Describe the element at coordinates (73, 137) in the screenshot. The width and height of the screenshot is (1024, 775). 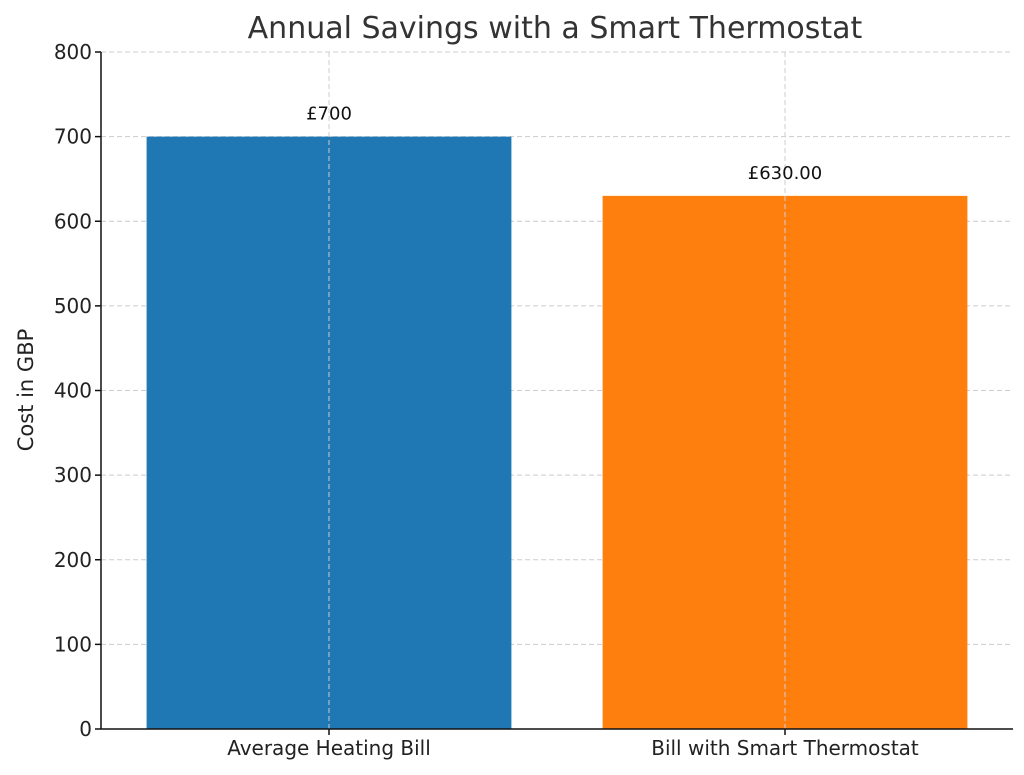
I see `y-tick-label: 700` at that location.